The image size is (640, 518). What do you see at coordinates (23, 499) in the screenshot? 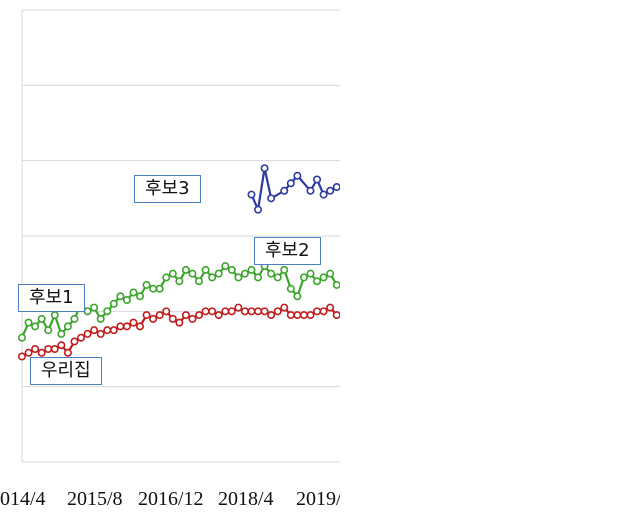
I see `x-tick-label: 2014/4` at bounding box center [23, 499].